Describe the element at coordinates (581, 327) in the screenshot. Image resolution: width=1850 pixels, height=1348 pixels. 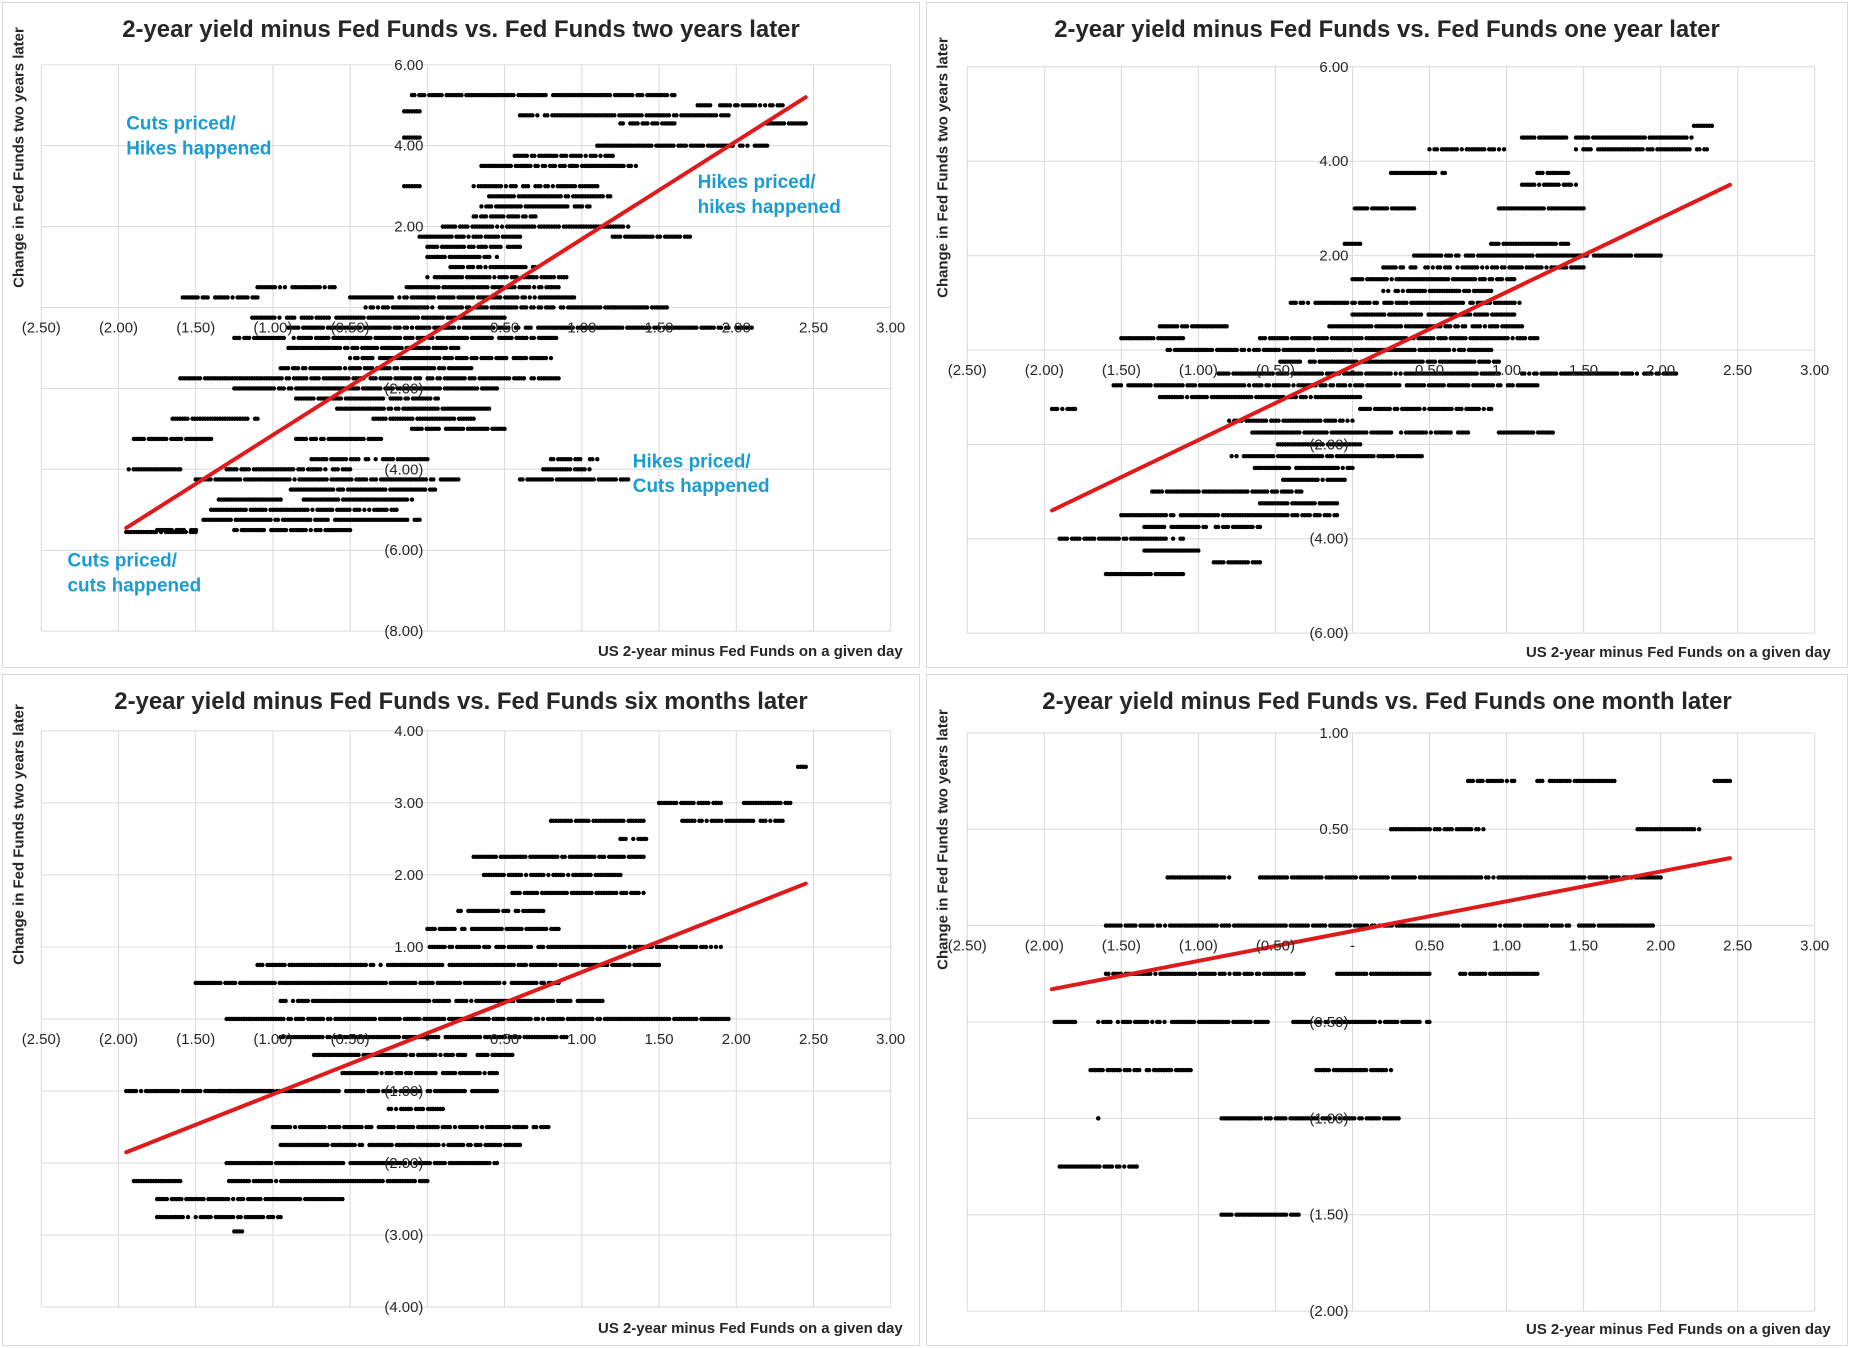
I see `x-tick-label: 1.00` at that location.